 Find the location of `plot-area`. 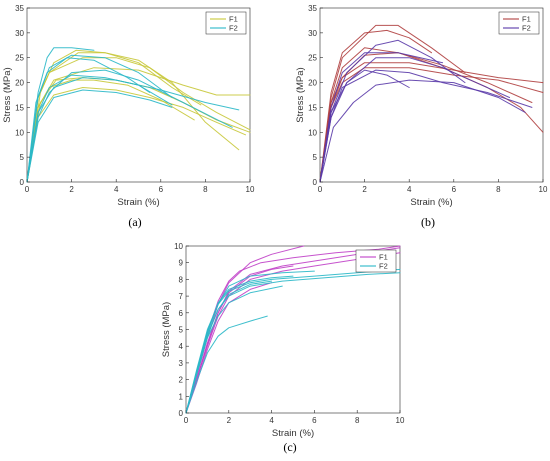

plot-area is located at coordinates (293, 329).